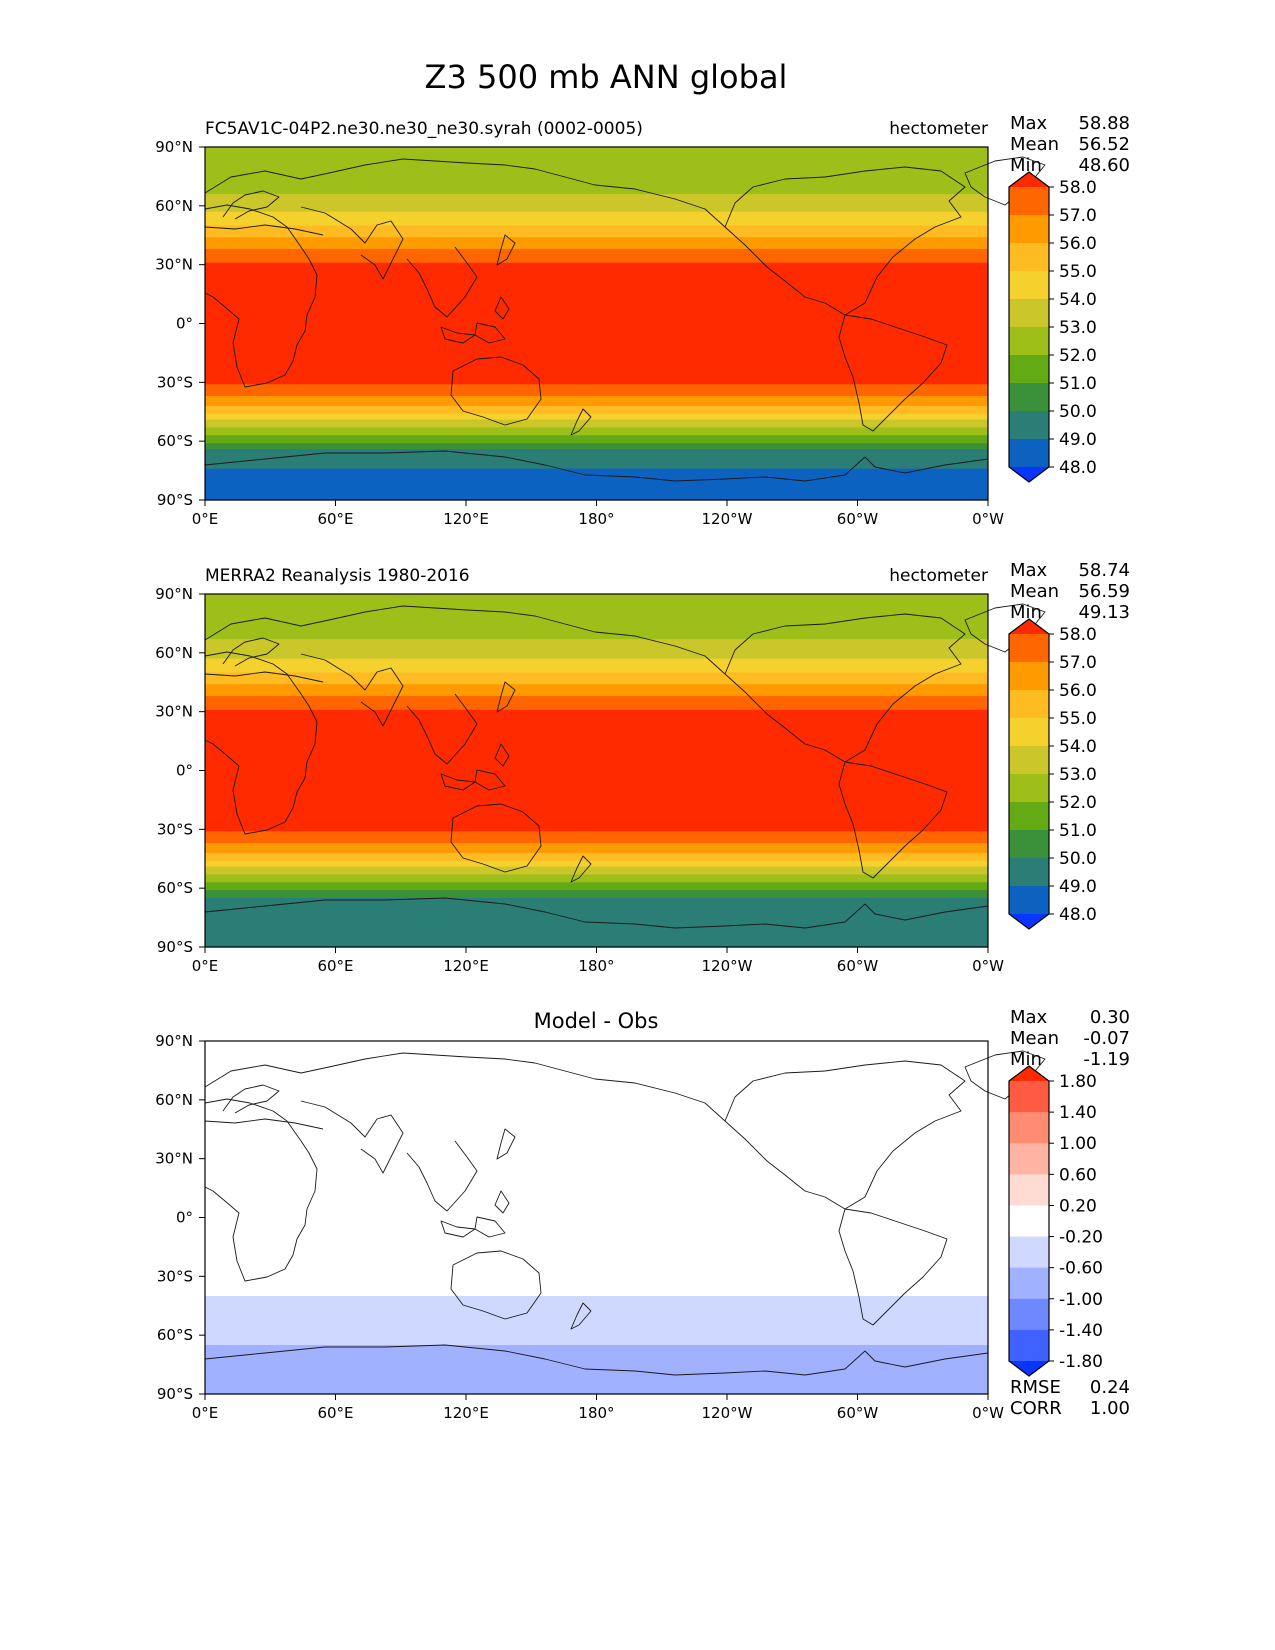 The image size is (1275, 1650). What do you see at coordinates (1078, 188) in the screenshot?
I see `colorbar-tick-label: 58.0` at bounding box center [1078, 188].